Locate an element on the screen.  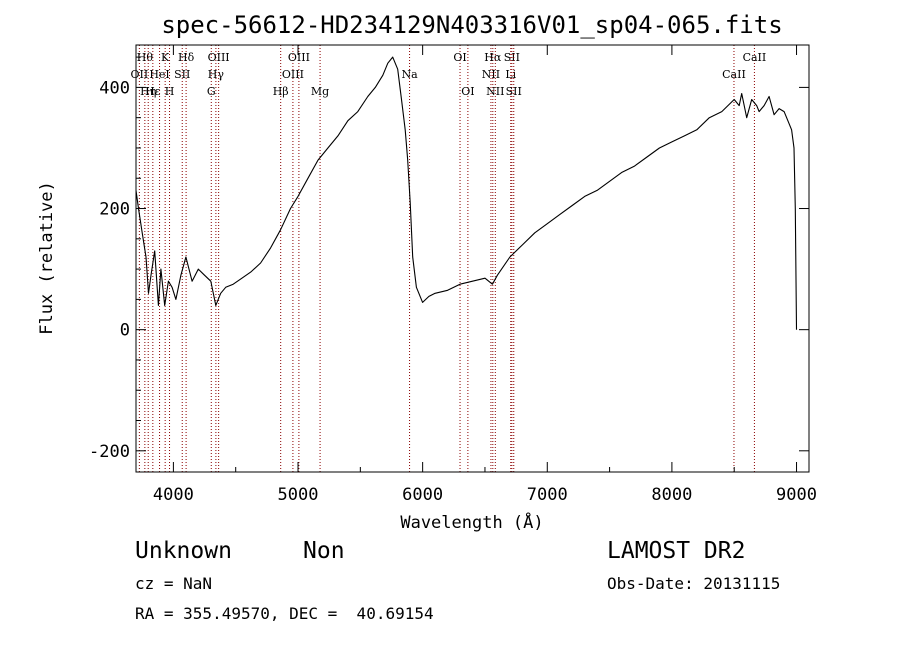
line-marker-label-16: Na is located at coordinates (409, 74).